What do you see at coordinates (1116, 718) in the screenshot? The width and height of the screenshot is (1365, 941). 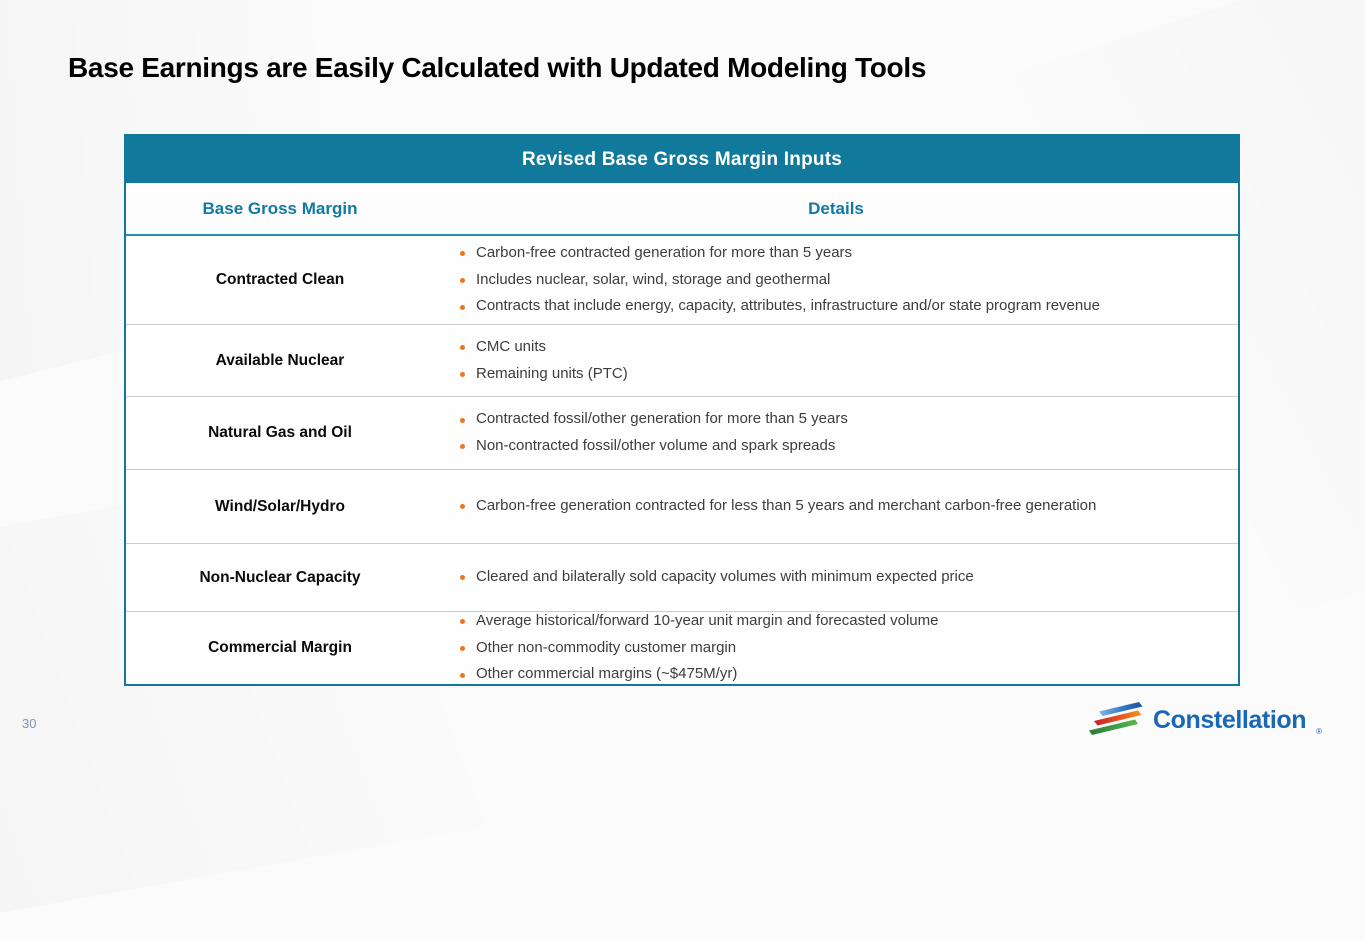 I see `constellation-flag-icon` at bounding box center [1116, 718].